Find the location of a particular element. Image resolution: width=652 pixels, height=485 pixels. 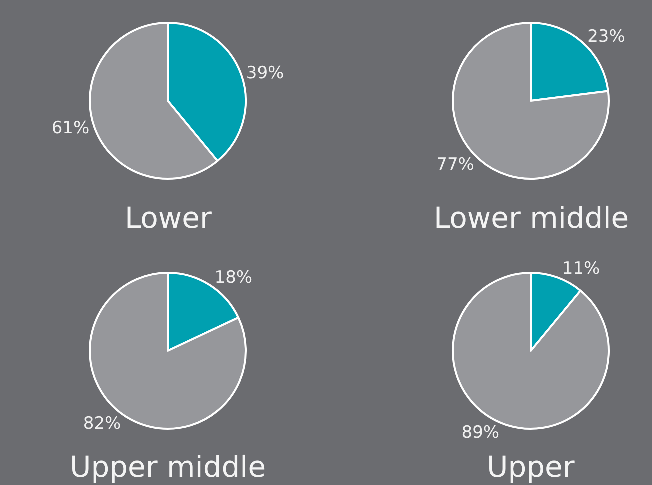

data-label: 11% is located at coordinates (581, 268).